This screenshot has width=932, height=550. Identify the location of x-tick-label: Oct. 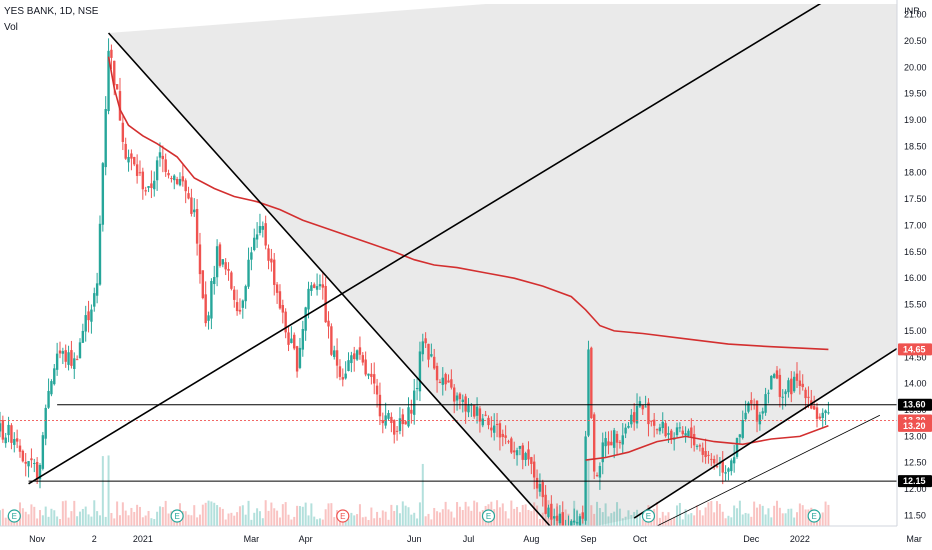
(640, 539).